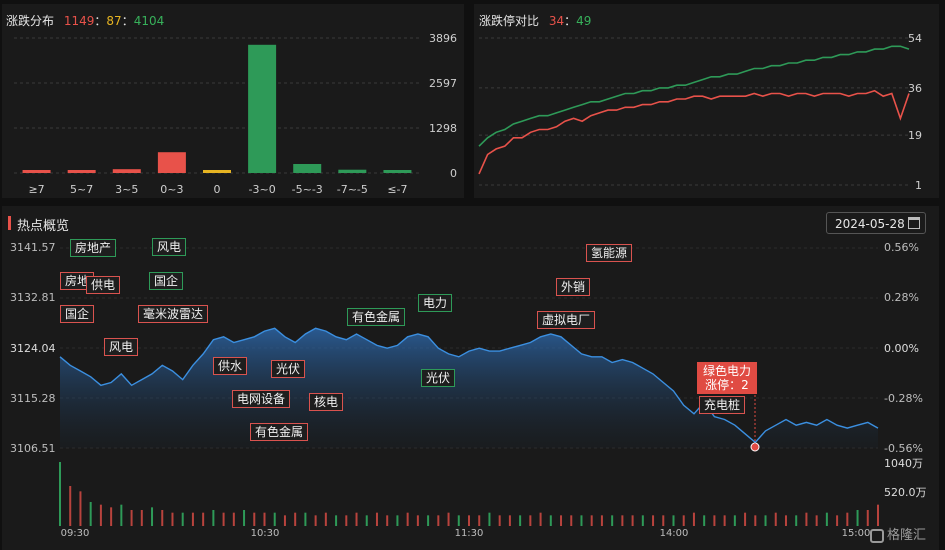 This screenshot has height=550, width=945. Describe the element at coordinates (103, 285) in the screenshot. I see `topic-tag: 供电` at that location.